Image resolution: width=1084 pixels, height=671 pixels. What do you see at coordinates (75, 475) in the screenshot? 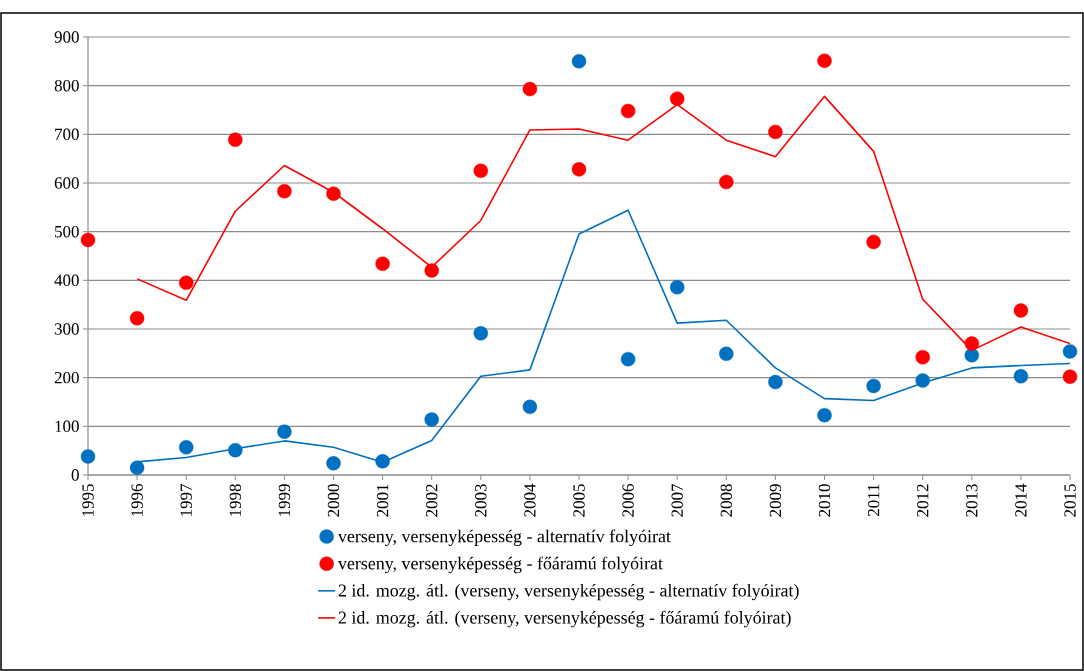
I see `y-tick-label: 0` at bounding box center [75, 475].